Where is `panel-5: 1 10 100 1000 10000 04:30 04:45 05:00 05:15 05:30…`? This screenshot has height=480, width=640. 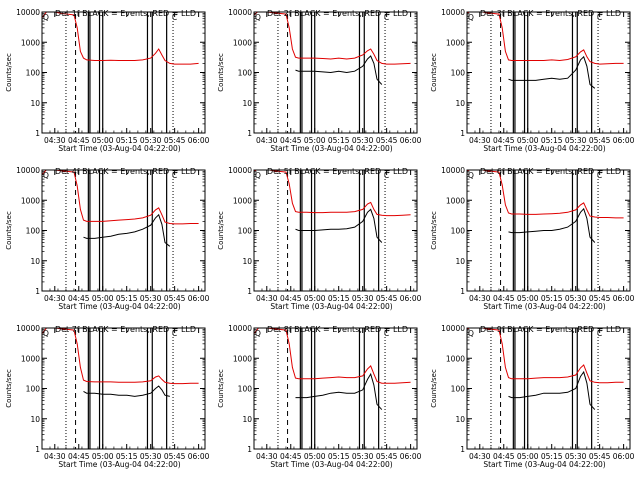 panel-5: 1 10 100 1000 10000 04:30 04:45 05:00 05:15 05:30… is located at coordinates (319, 238).